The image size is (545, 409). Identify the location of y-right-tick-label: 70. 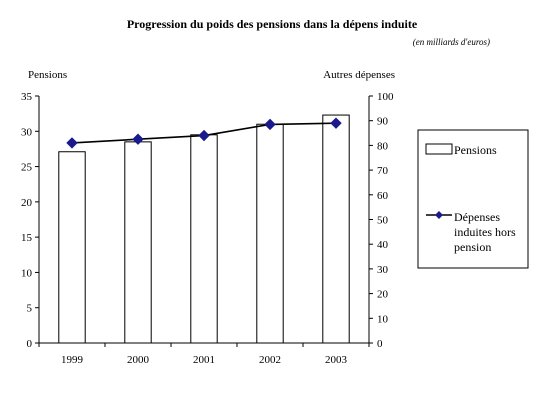
(383, 171).